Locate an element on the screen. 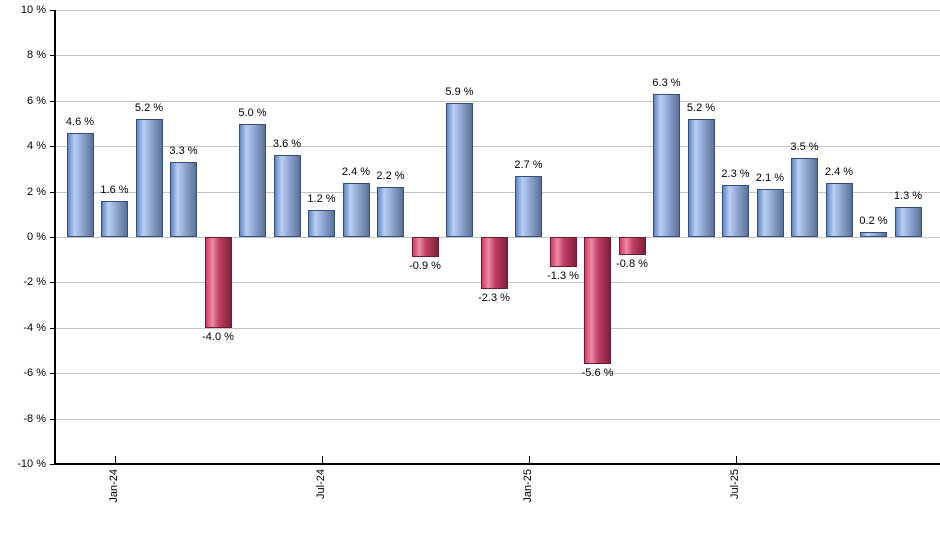 The image size is (940, 550). y-axis-line is located at coordinates (55, 237).